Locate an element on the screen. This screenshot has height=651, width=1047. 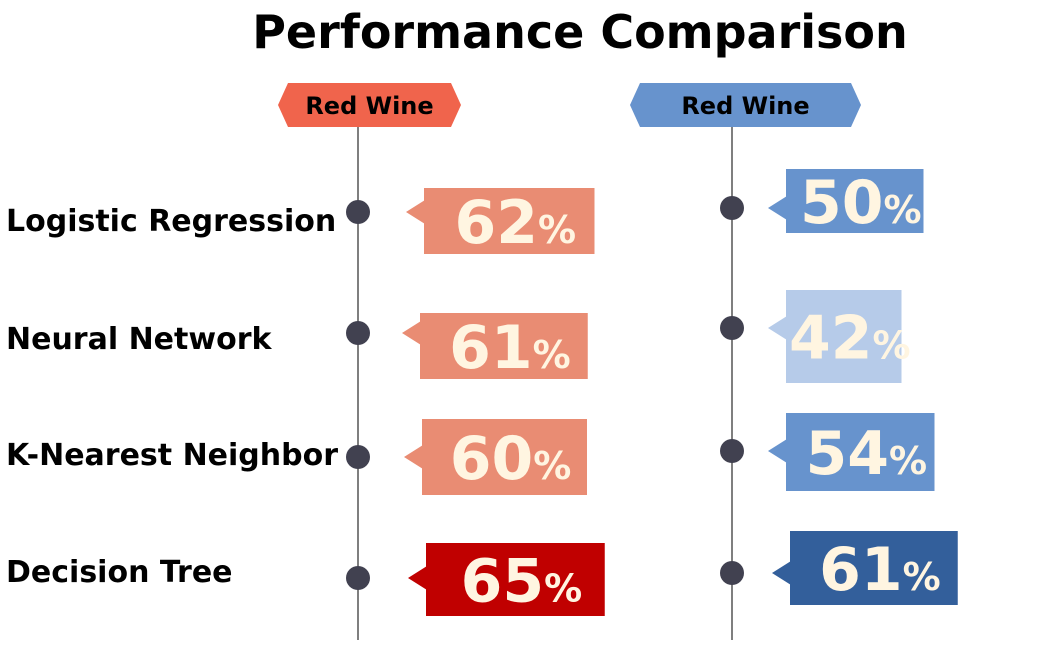
series-header-label-2: Red Wine is located at coordinates (745, 106).